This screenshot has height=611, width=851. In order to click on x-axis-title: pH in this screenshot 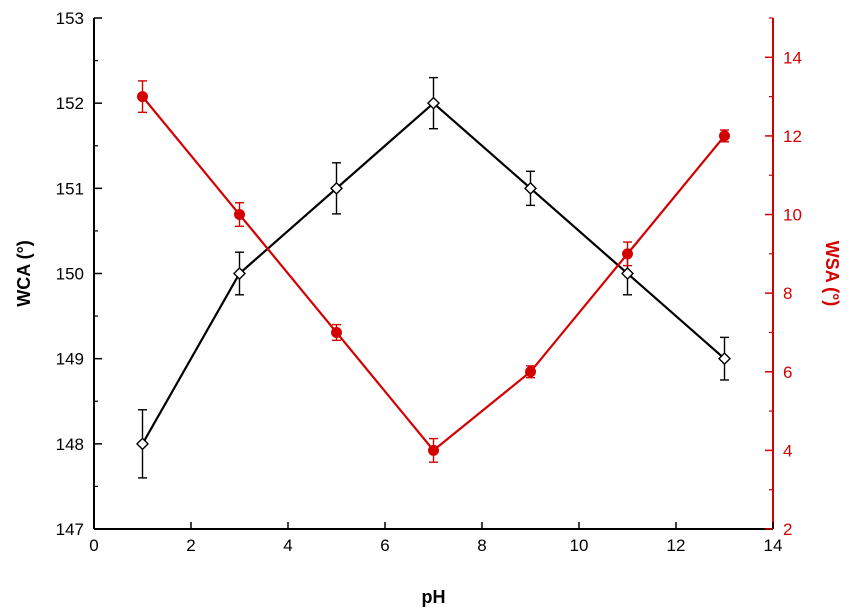, I will do `click(434, 597)`.